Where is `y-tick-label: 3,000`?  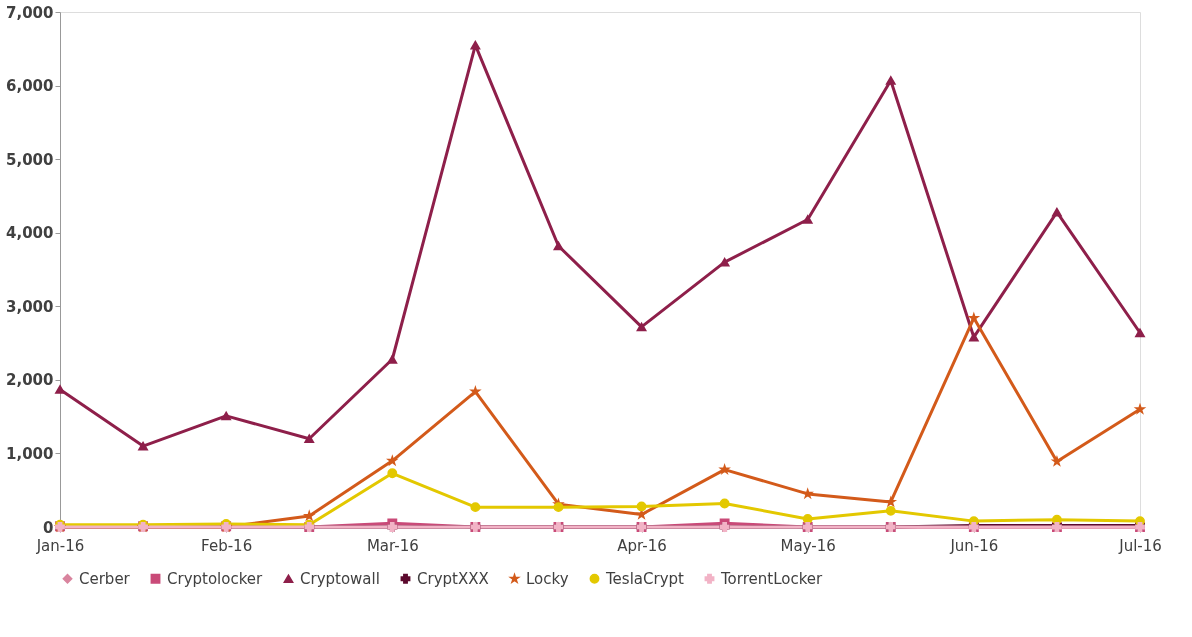
y-tick-label: 3,000 is located at coordinates (30, 306).